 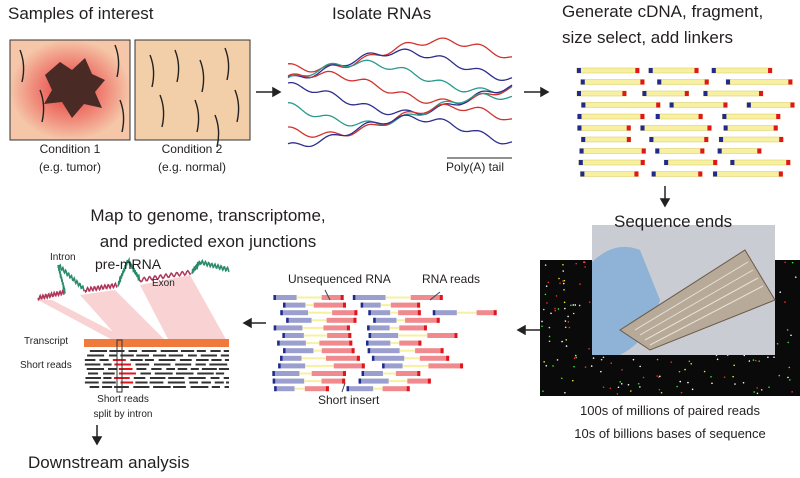 I want to click on hair, so click(x=117, y=61).